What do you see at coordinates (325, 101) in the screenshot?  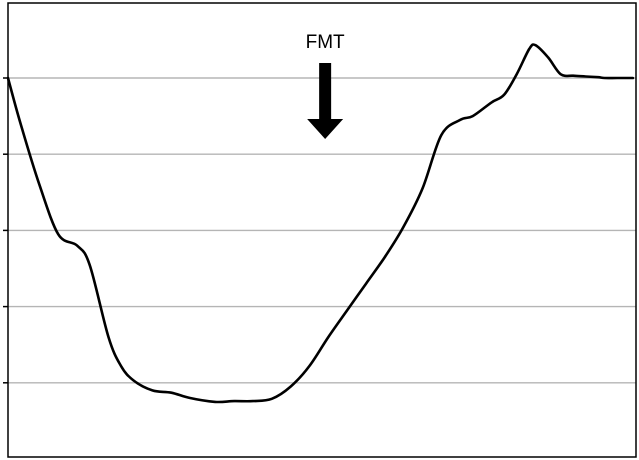 I see `down-arrow-icon` at bounding box center [325, 101].